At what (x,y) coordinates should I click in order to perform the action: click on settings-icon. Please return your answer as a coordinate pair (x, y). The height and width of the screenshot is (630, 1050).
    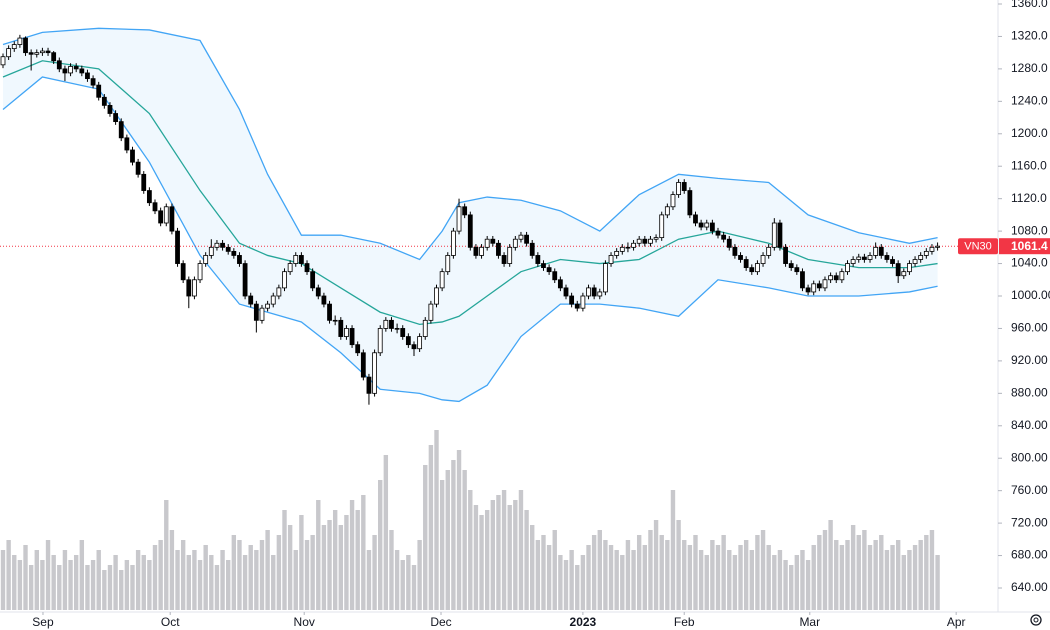
    Looking at the image, I should click on (1036, 620).